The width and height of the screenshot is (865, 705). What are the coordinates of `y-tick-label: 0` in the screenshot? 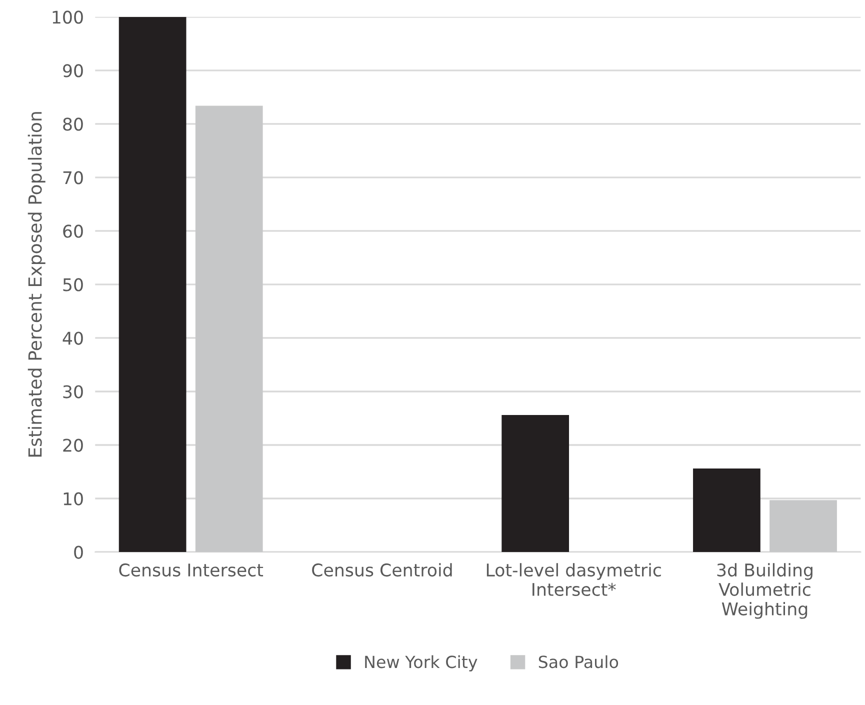 It's located at (78, 552).